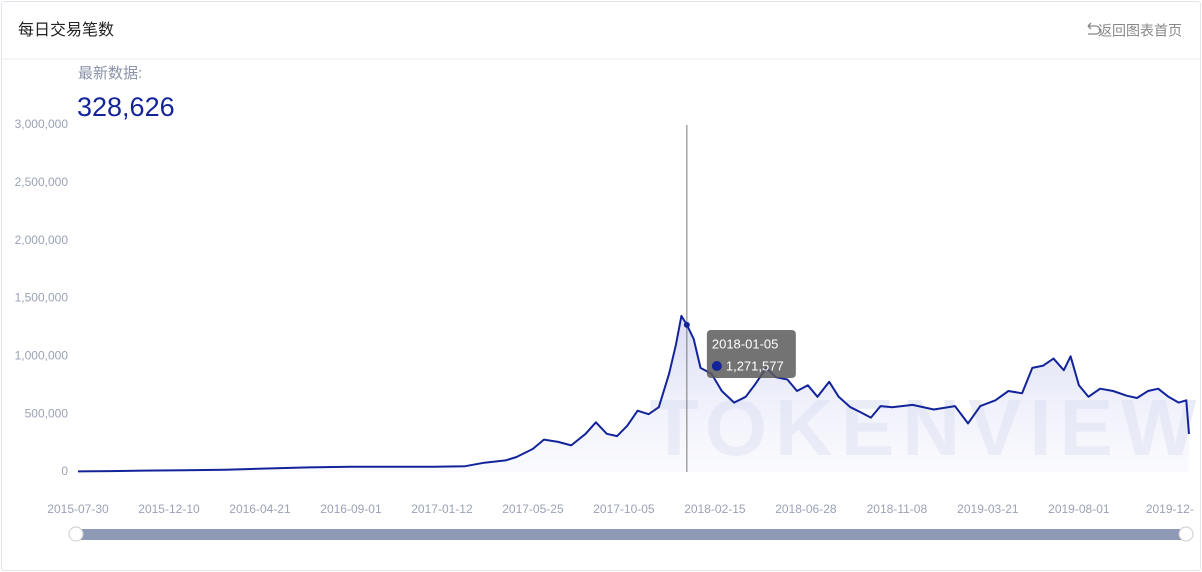  What do you see at coordinates (169, 509) in the screenshot?
I see `x-tick-label: 2015-12-10` at bounding box center [169, 509].